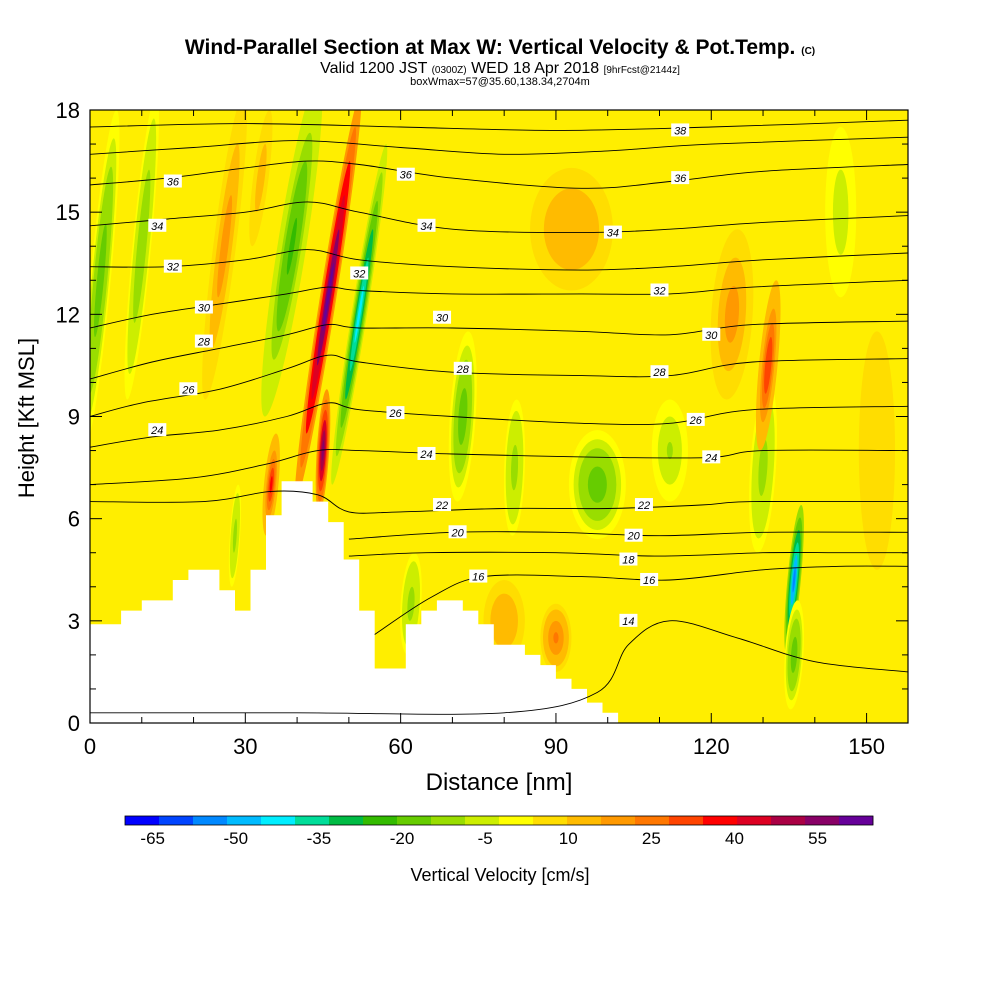  I want to click on colorbar-tick-labels: -65 -50 -35 -20 -5 10 25 40 55, so click(483, 838).